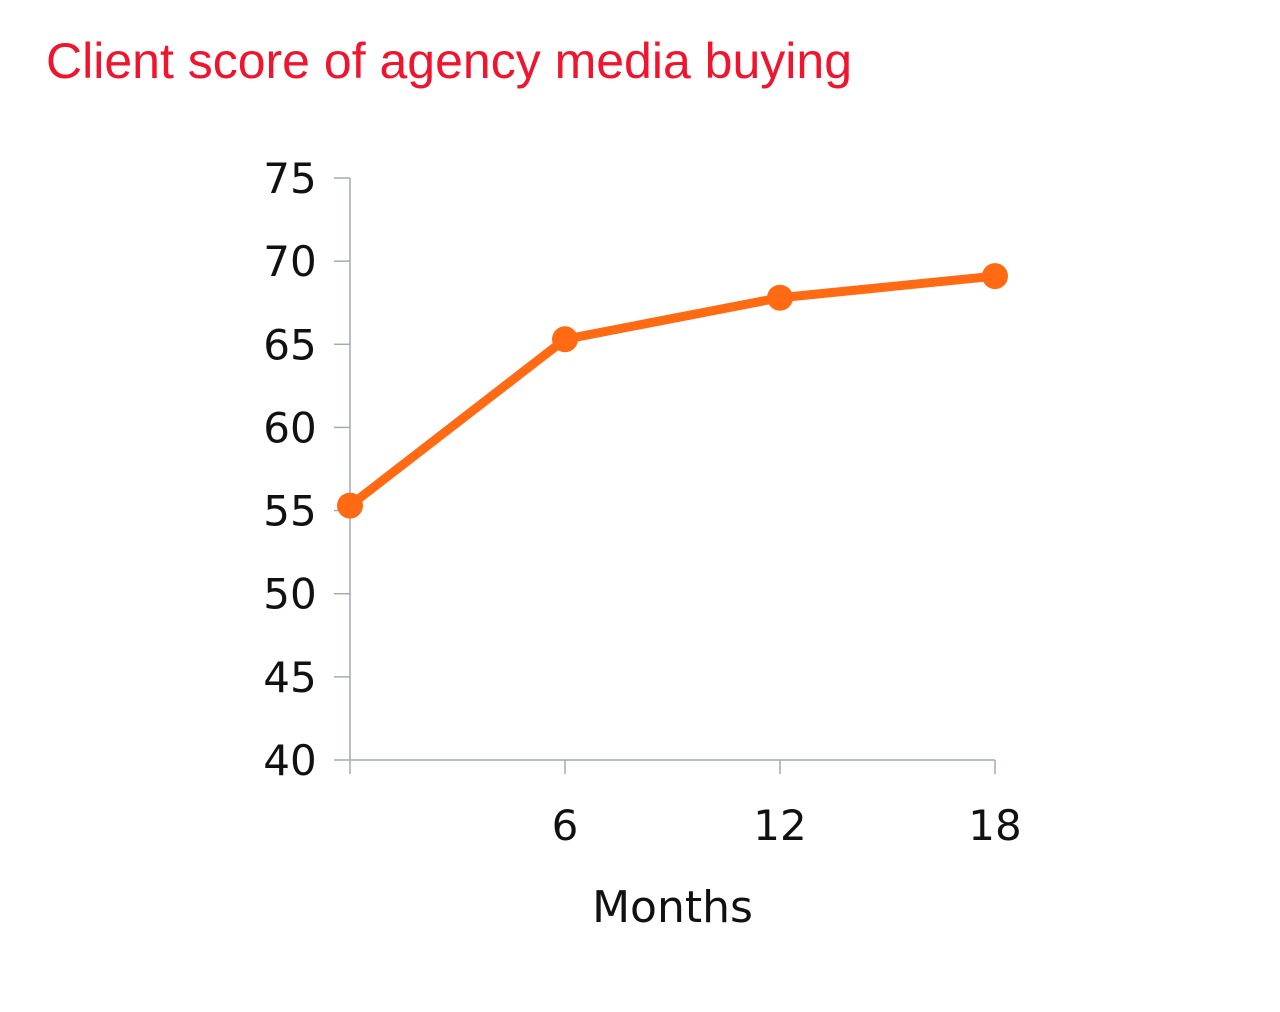 The height and width of the screenshot is (1012, 1280). What do you see at coordinates (672, 907) in the screenshot?
I see `x-axis-title: Months` at bounding box center [672, 907].